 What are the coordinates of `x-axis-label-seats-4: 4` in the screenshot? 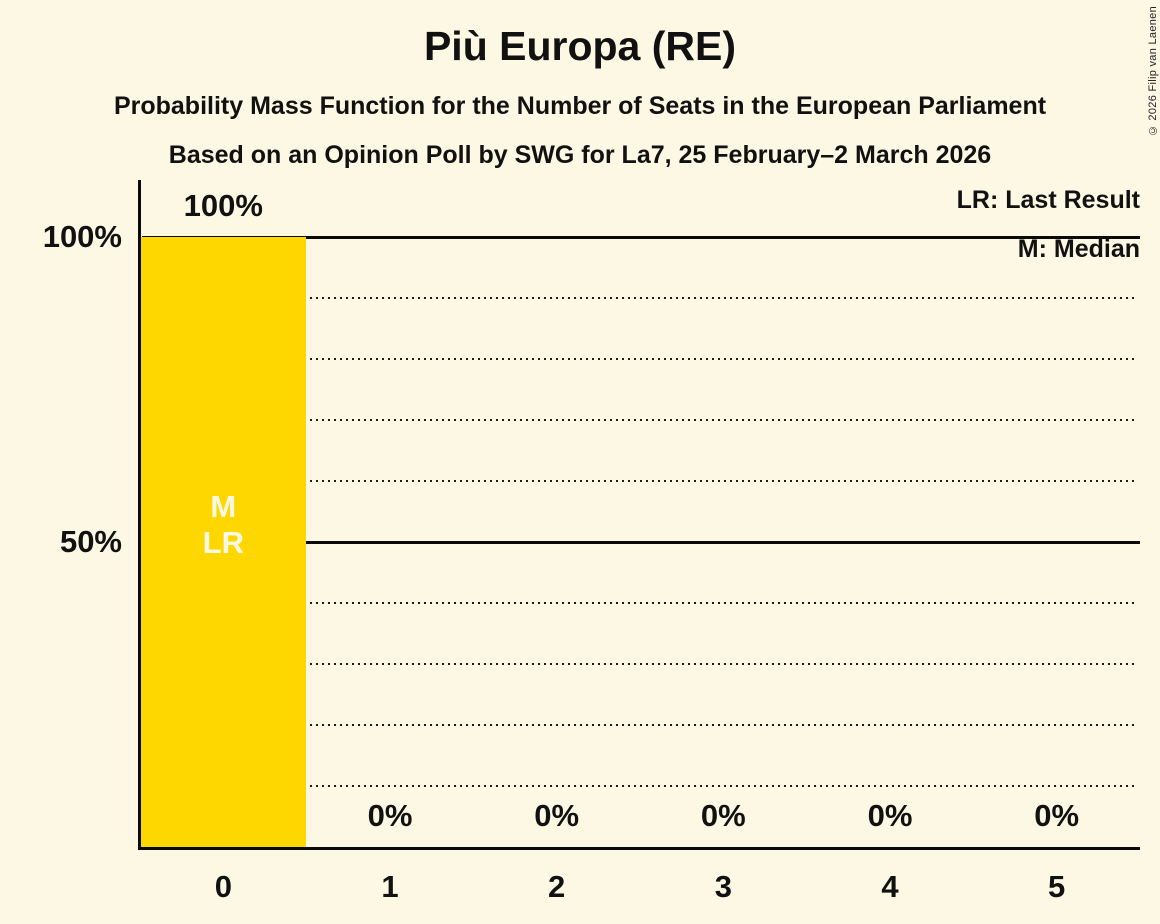 It's located at (890, 886).